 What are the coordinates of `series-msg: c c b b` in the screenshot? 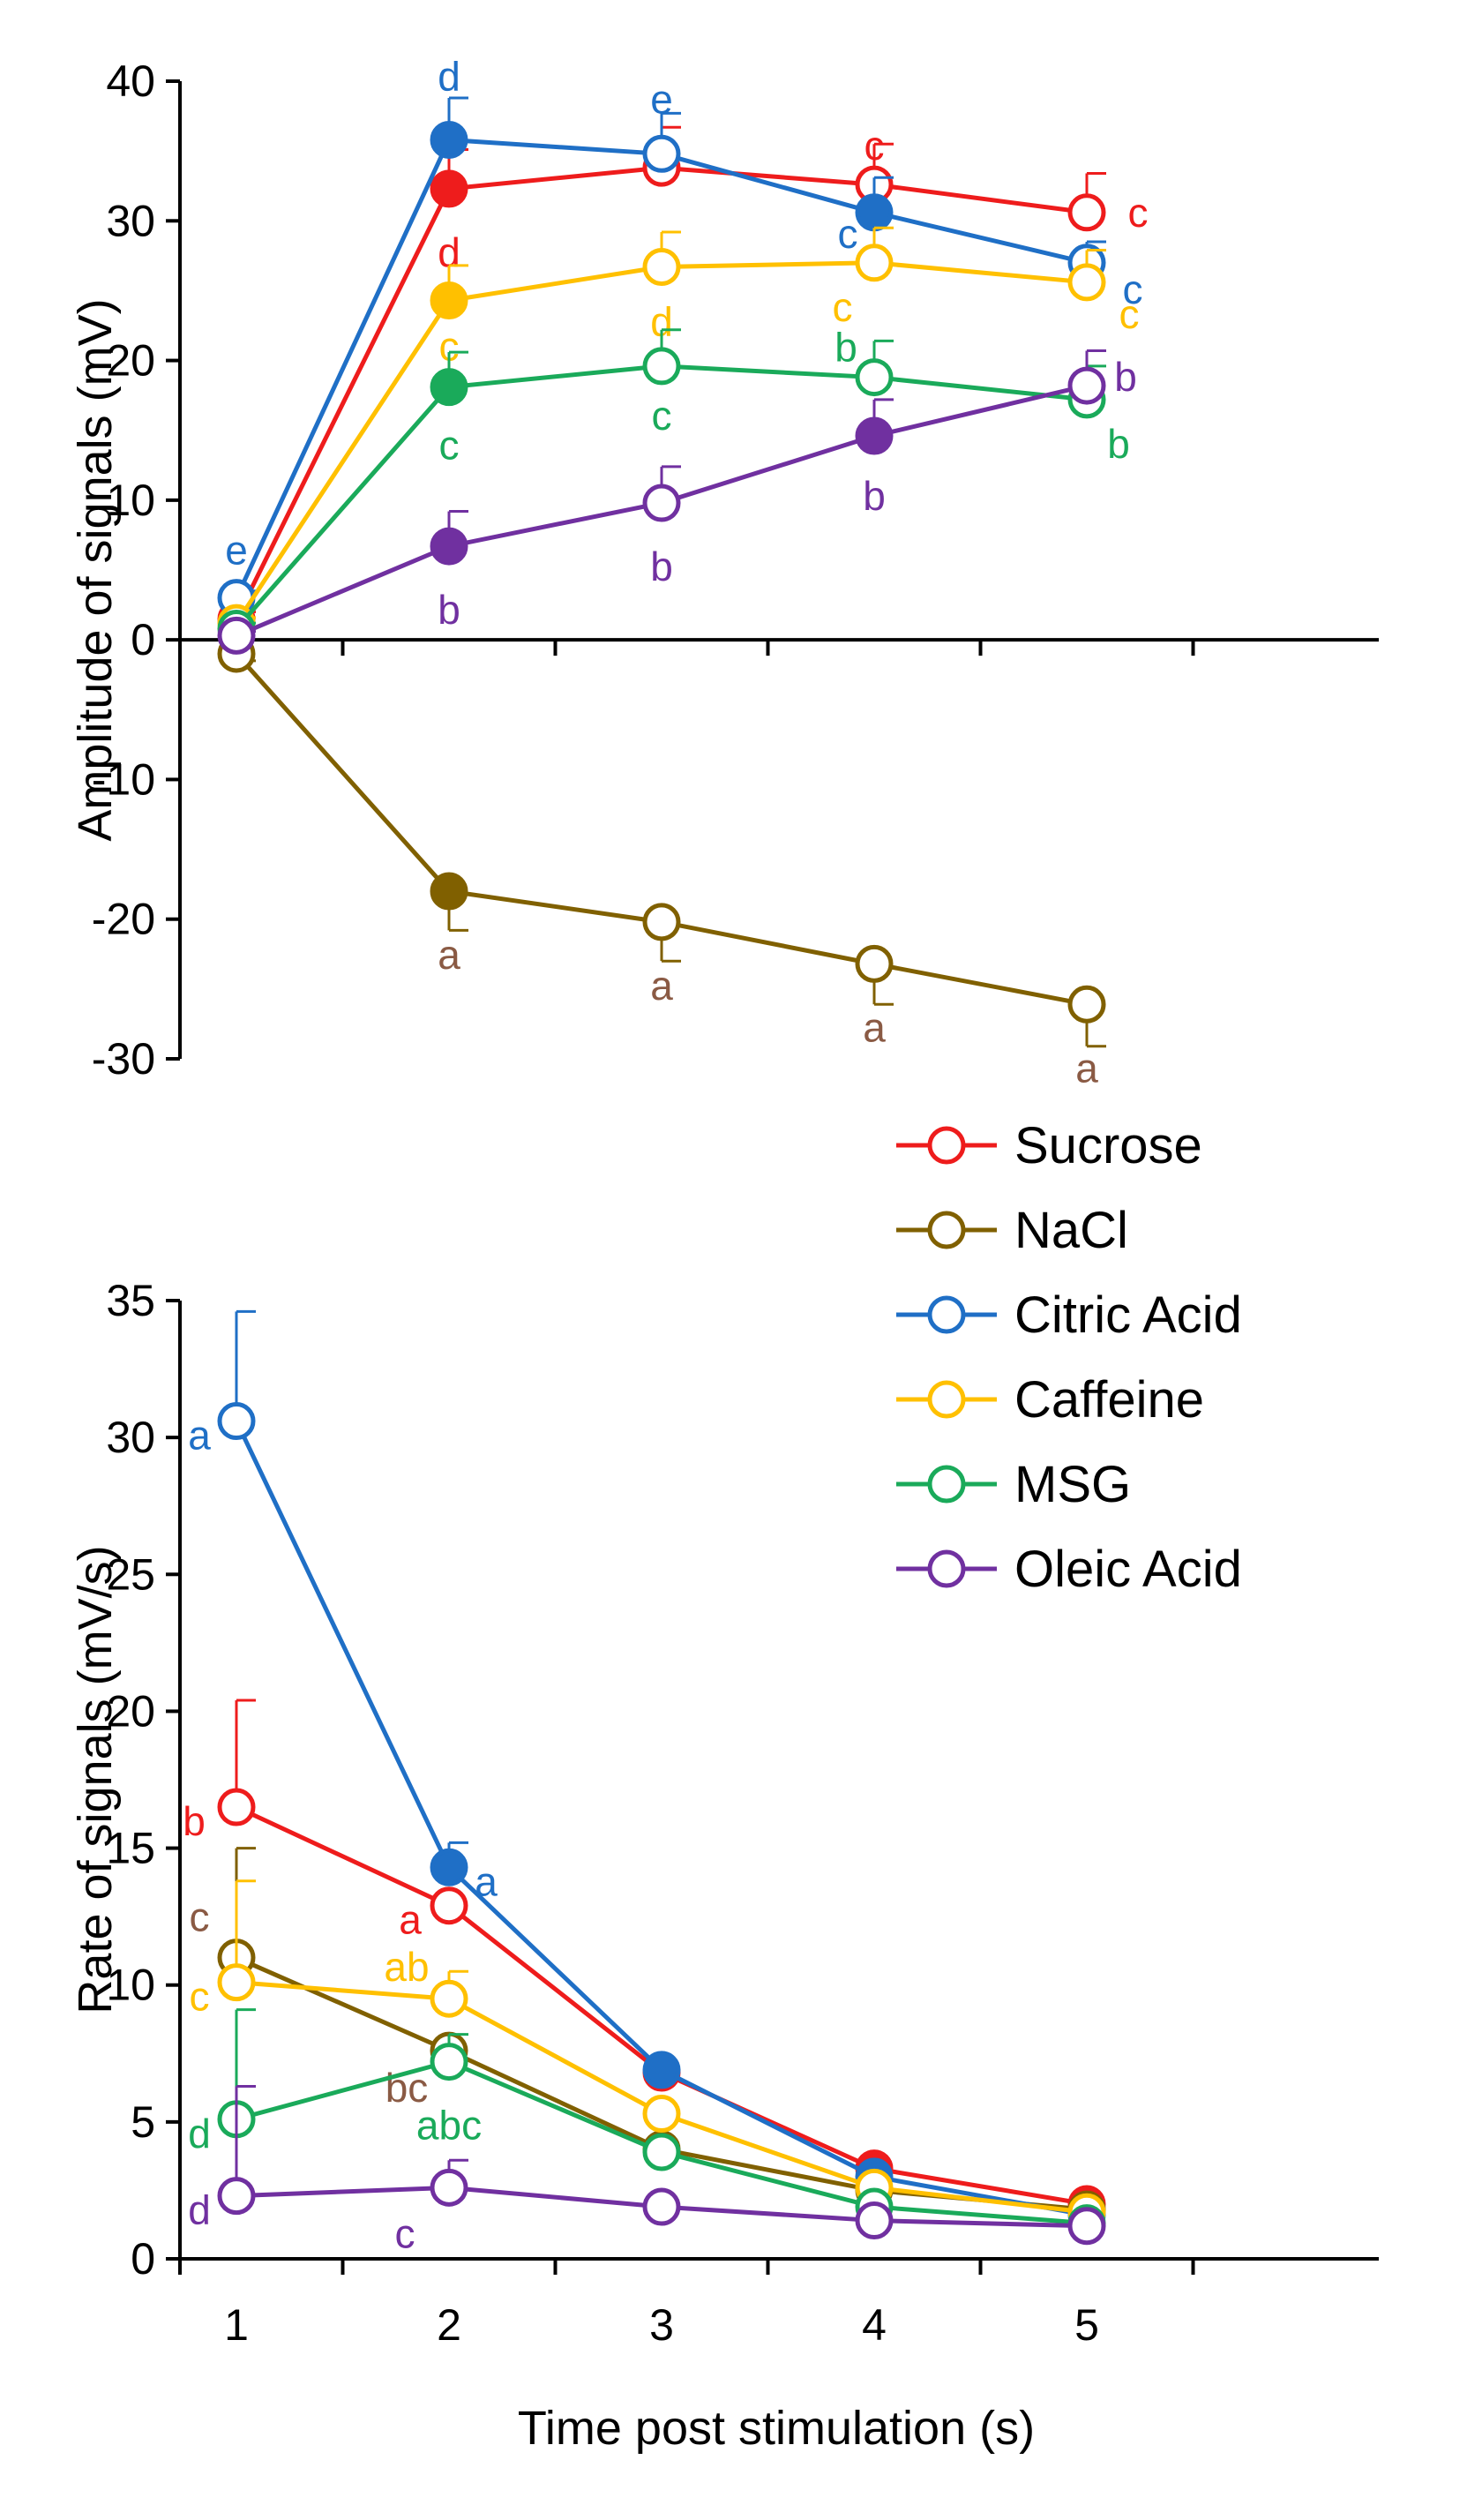 It's located at (674, 486).